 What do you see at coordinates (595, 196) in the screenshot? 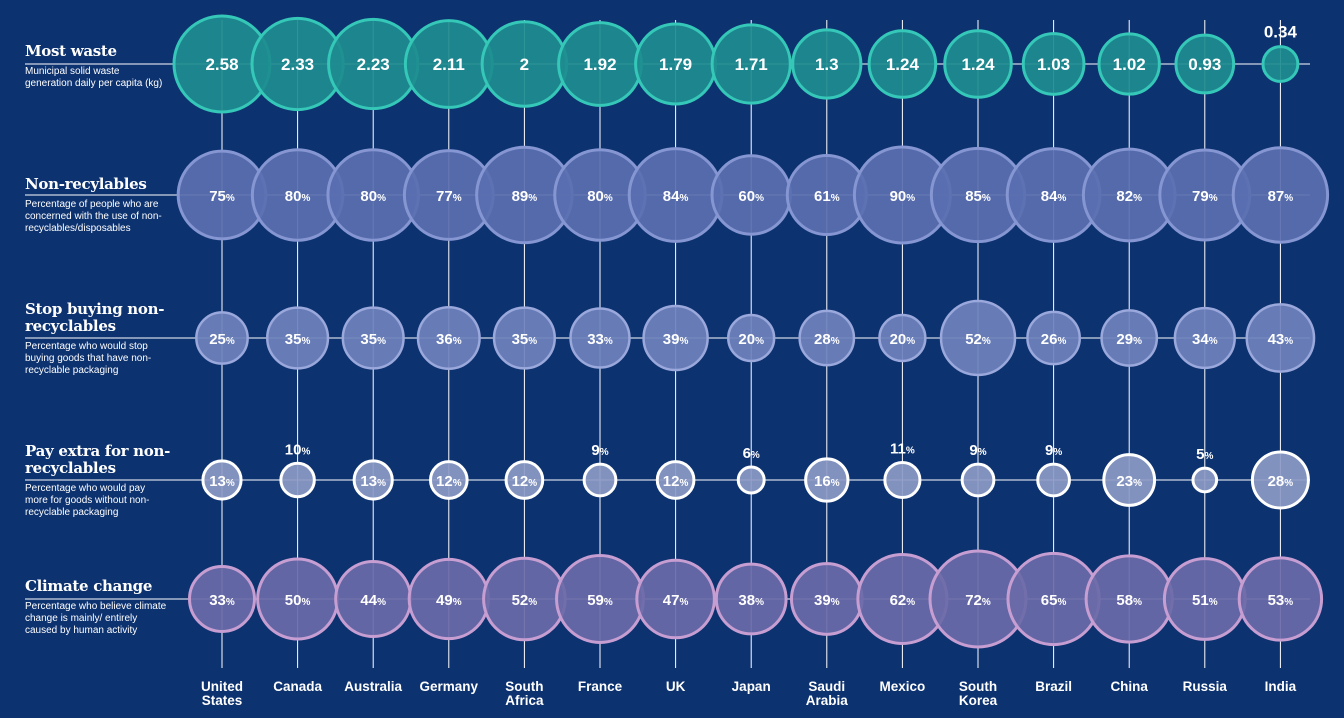
I see `data-value: 80` at bounding box center [595, 196].